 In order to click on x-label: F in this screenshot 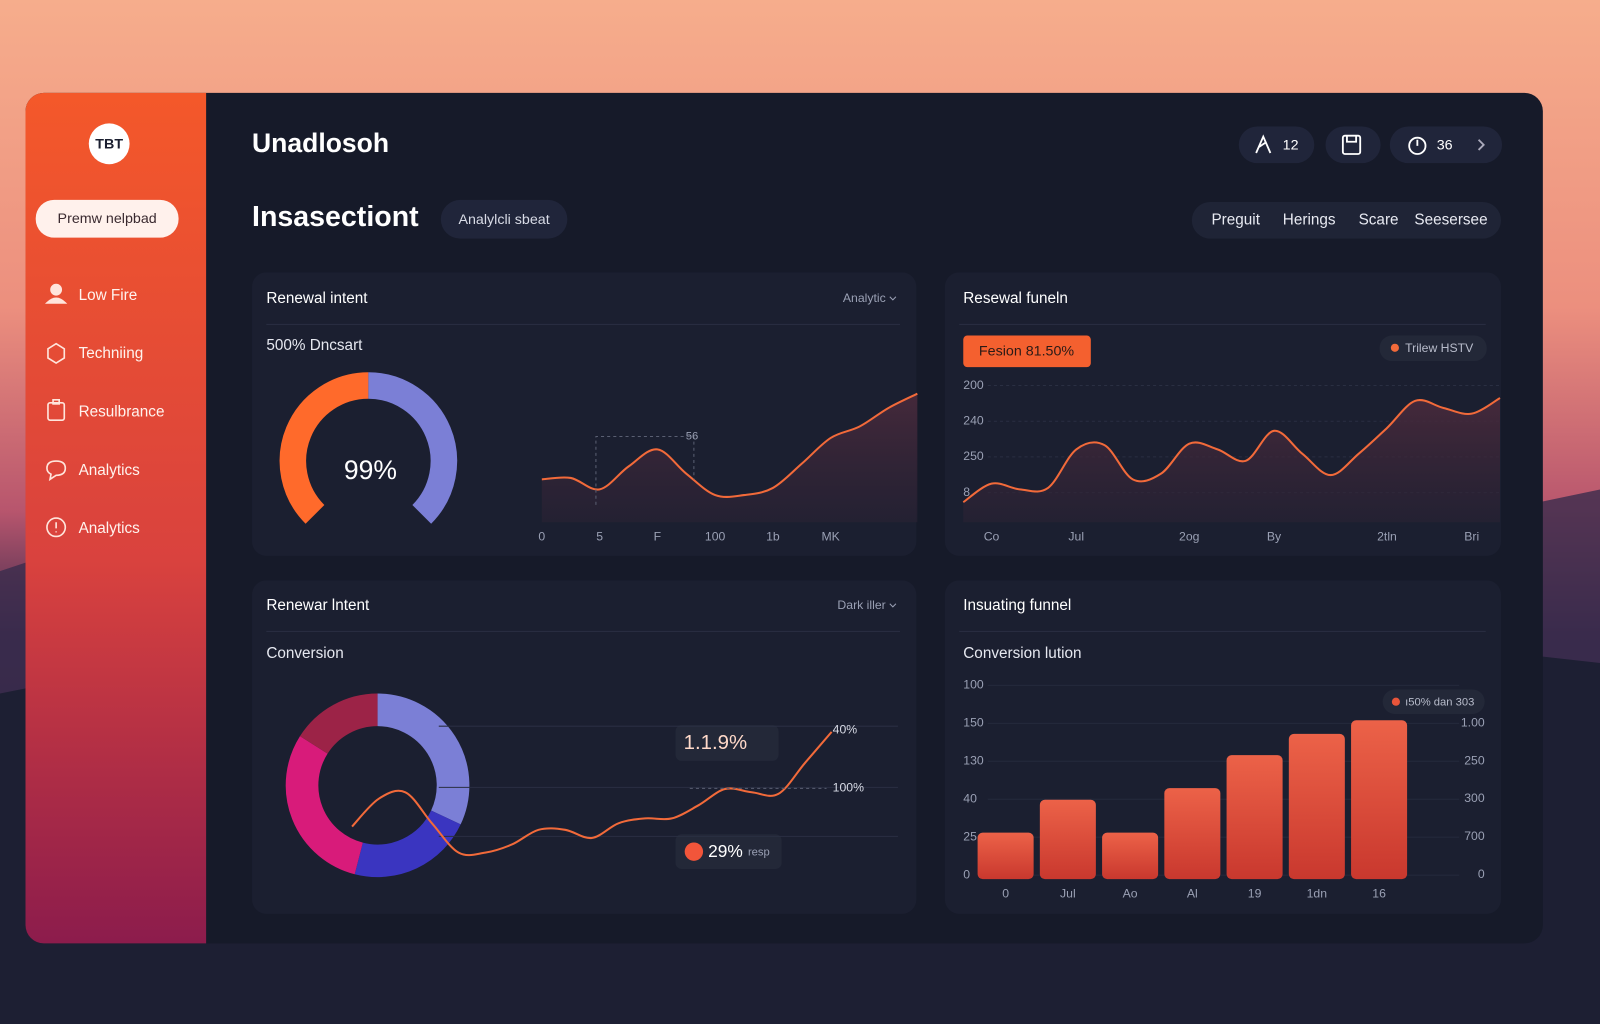, I will do `click(657, 537)`.